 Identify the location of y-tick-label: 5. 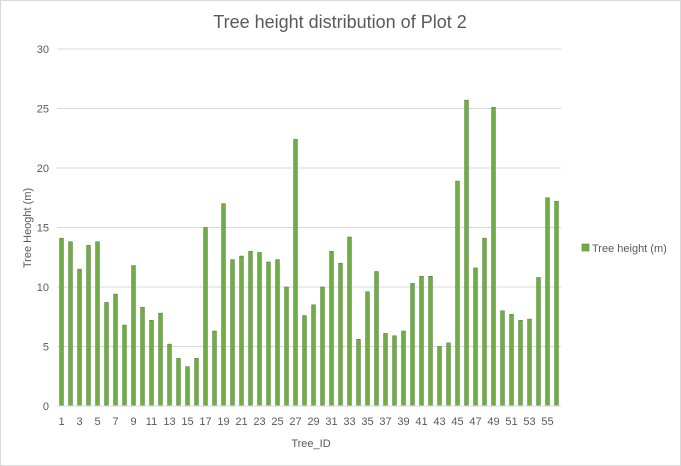
(46, 348).